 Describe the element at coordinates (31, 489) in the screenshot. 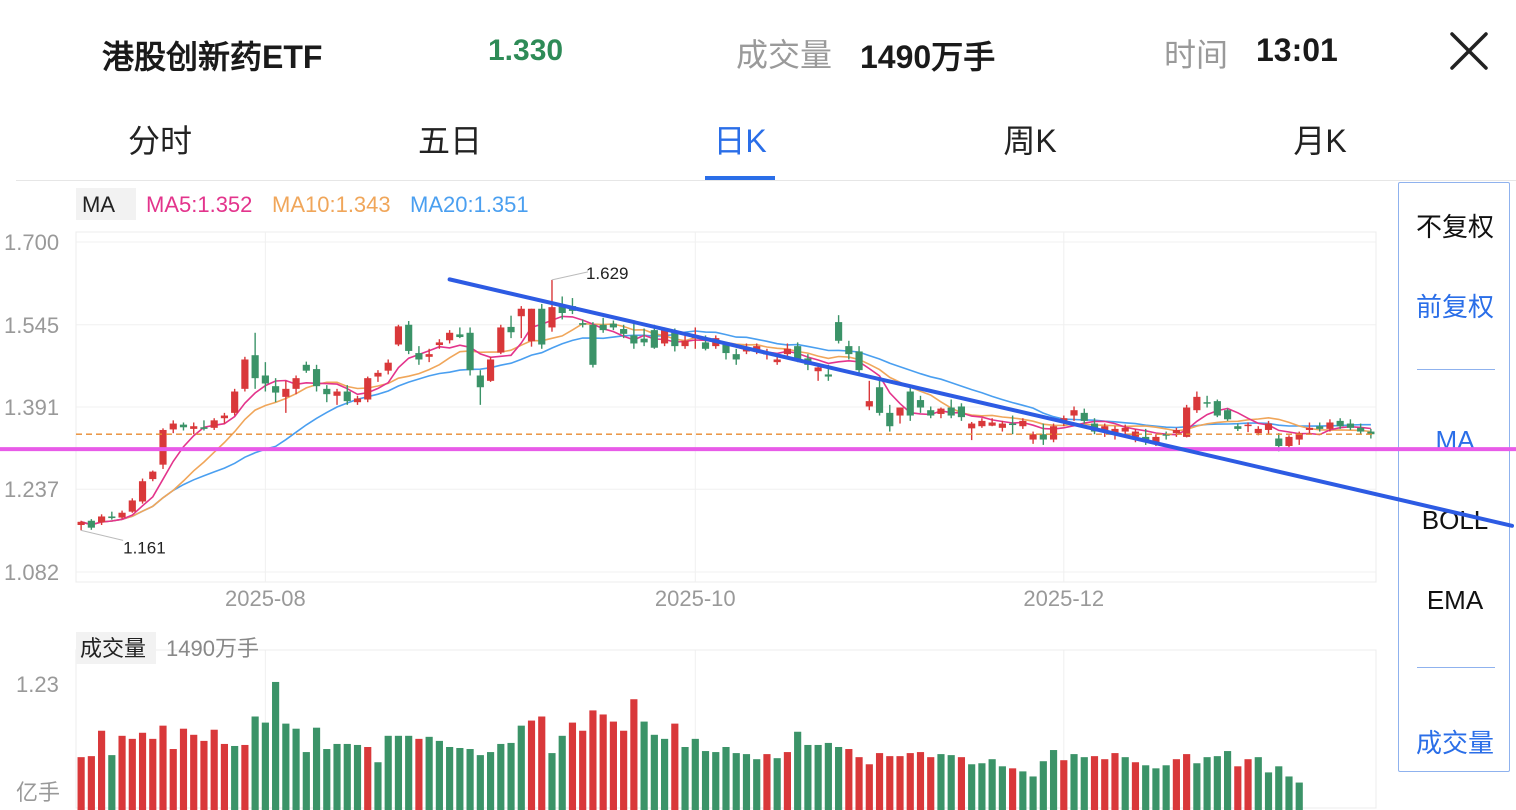

I see `y-tick-label: 1.237` at that location.